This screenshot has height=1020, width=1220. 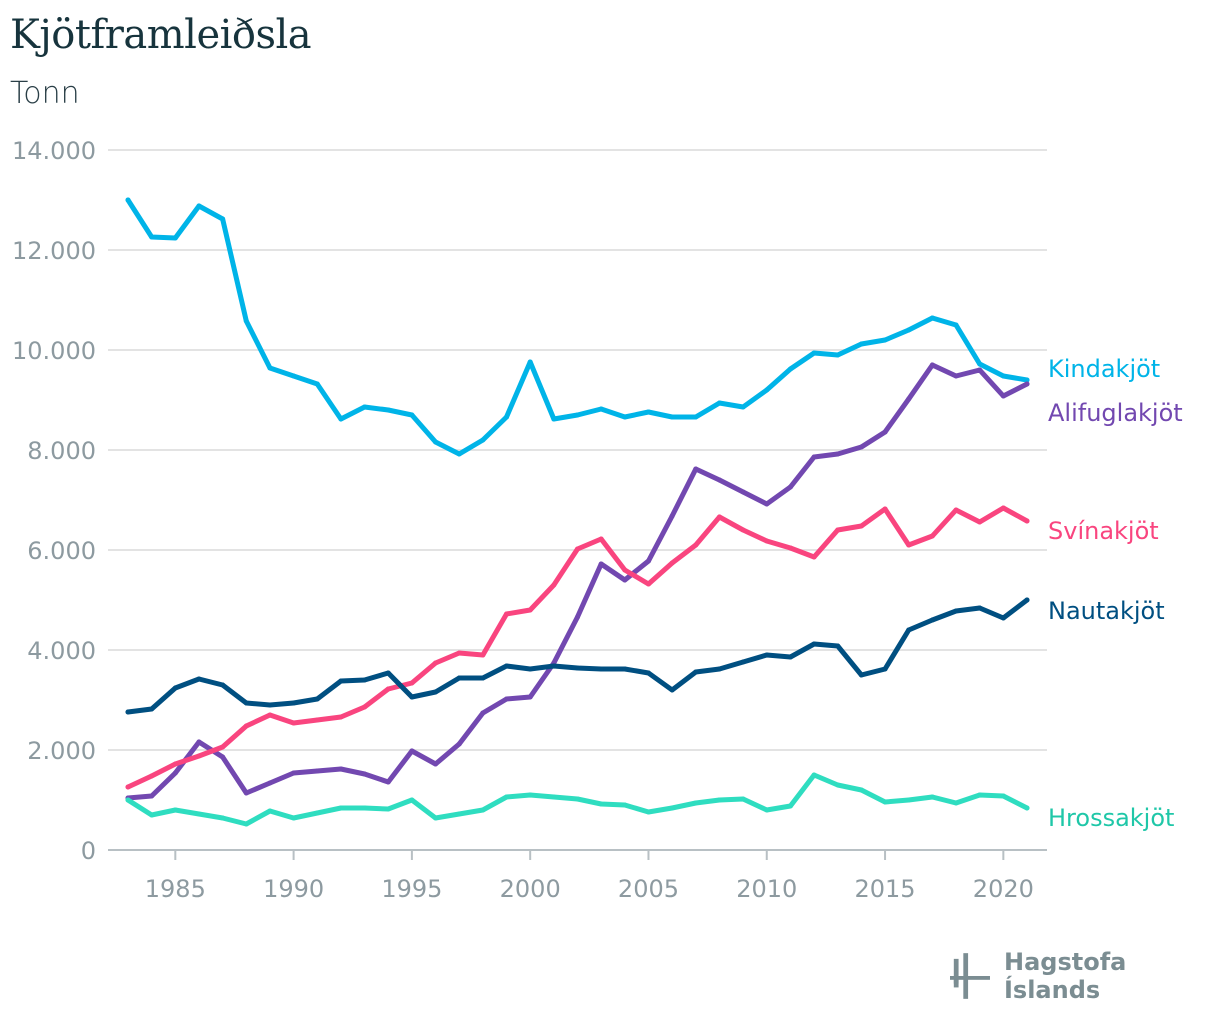 I want to click on y-axis-ticks: 0 2.000 4.000 6.000 8.000 10.000 12.000 14.000, so click(x=54, y=501).